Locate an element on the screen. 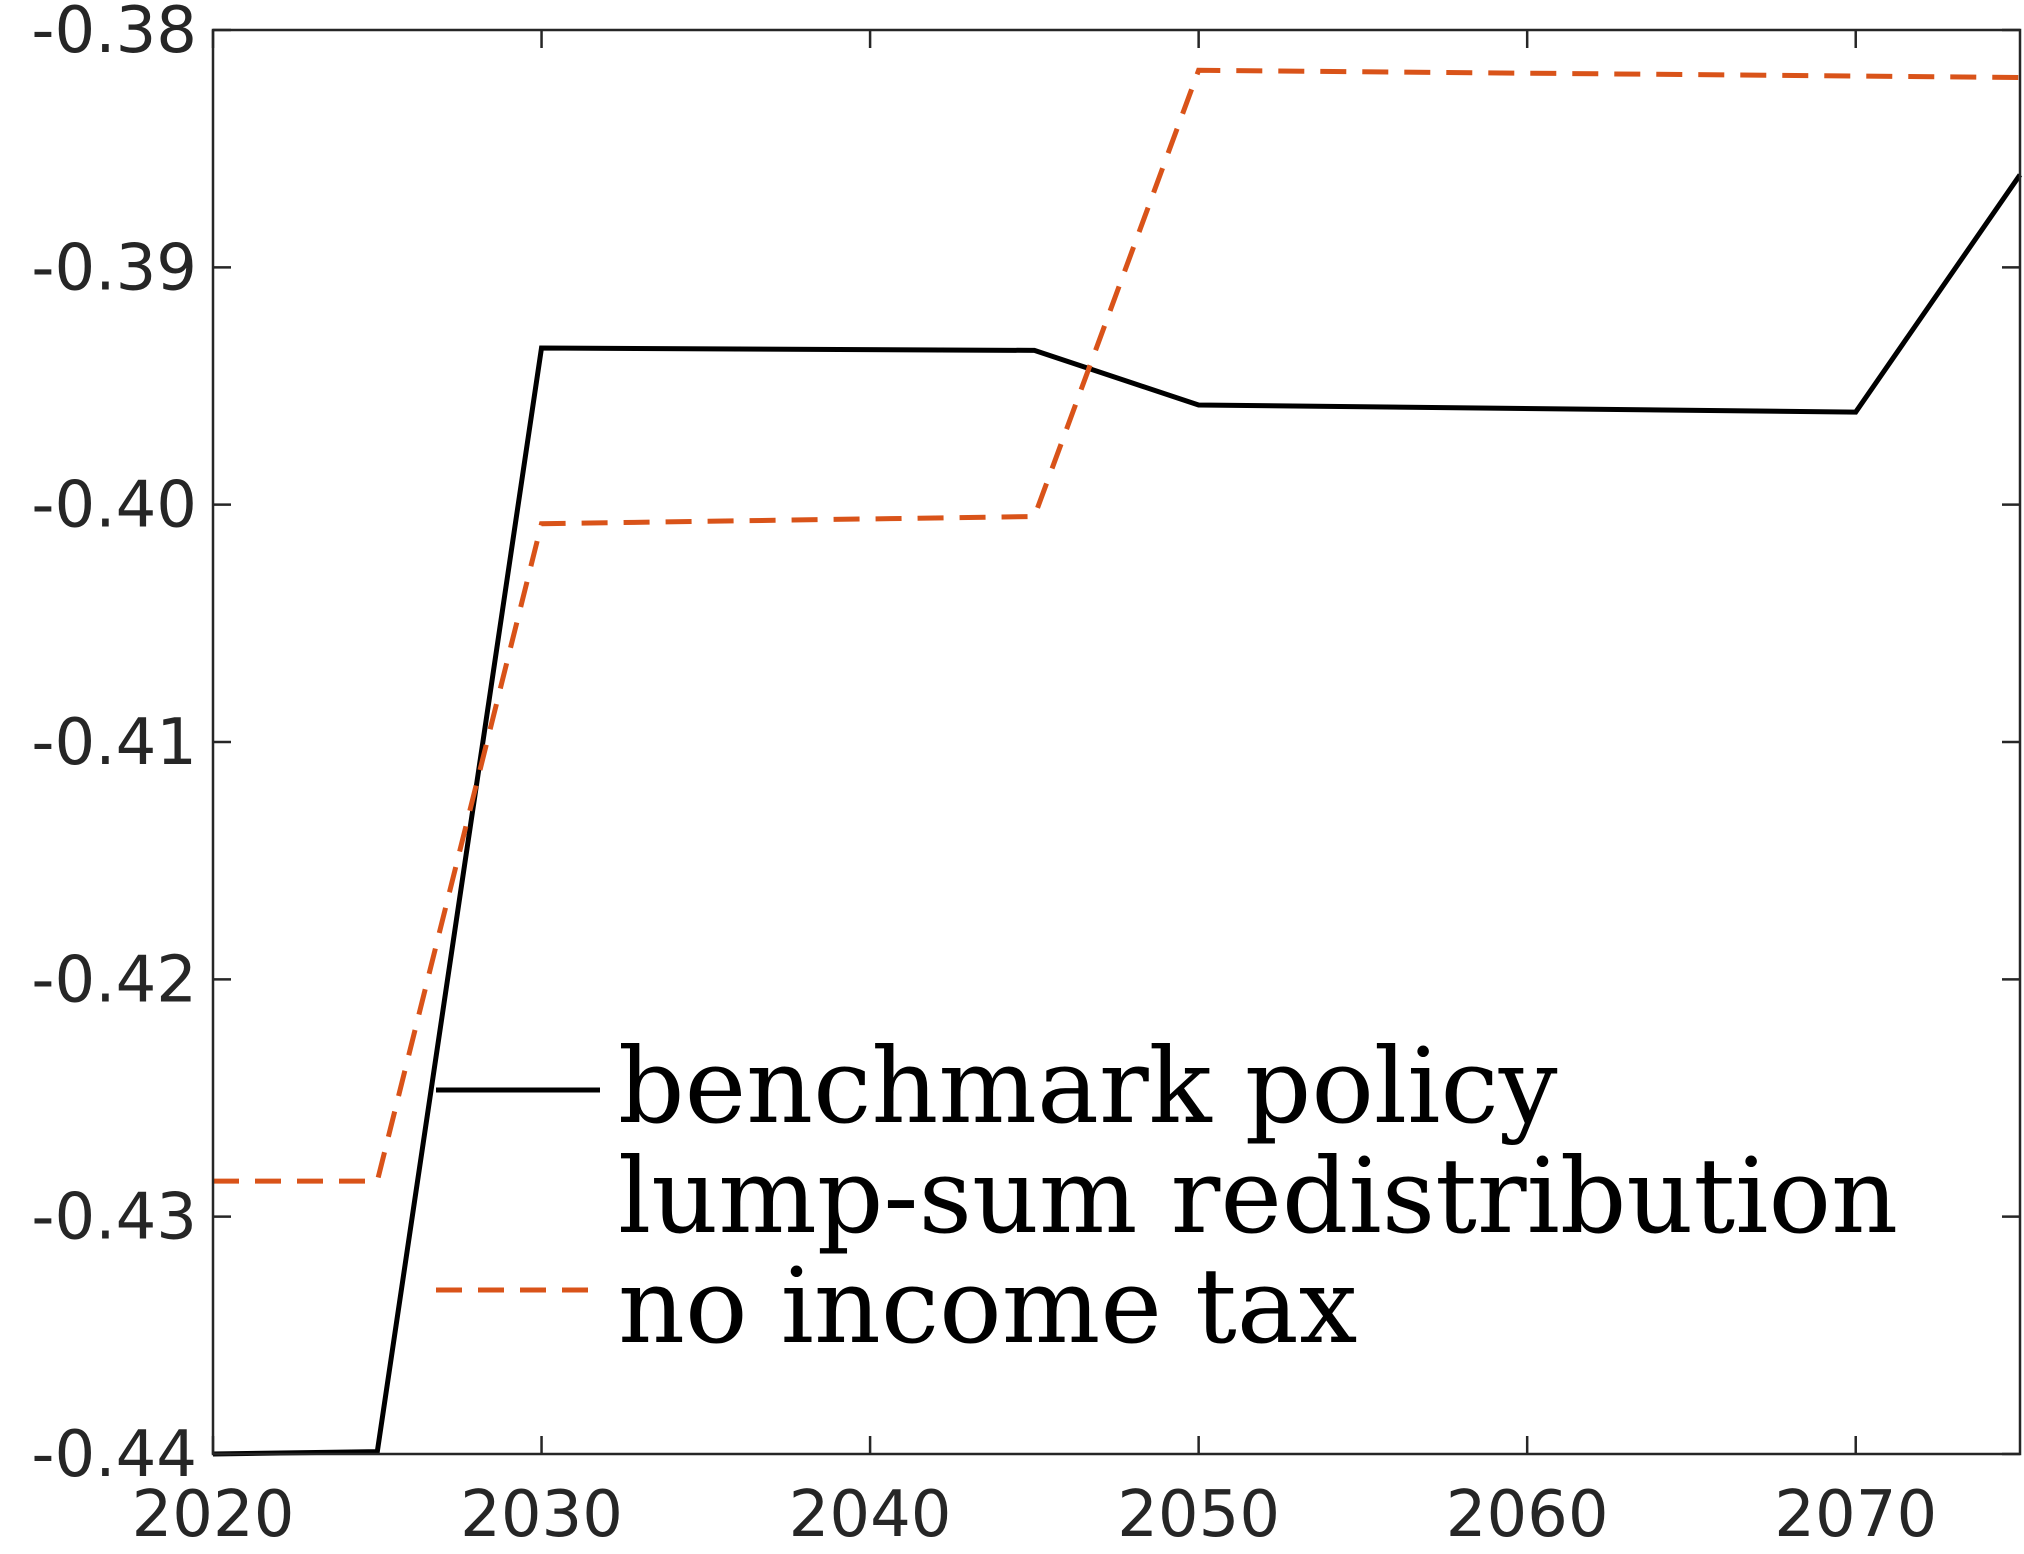 This screenshot has width=2024, height=1554. legend-label-1: lump-sum redistribution is located at coordinates (1258, 1196).